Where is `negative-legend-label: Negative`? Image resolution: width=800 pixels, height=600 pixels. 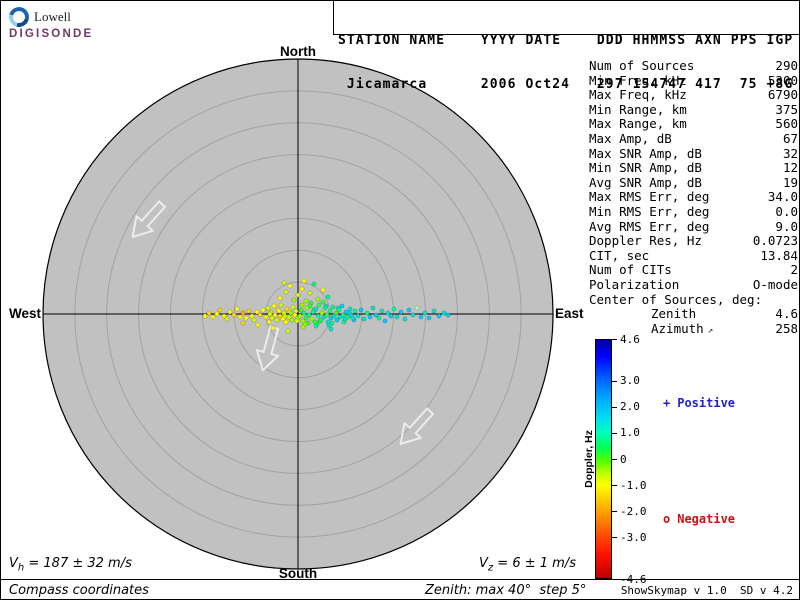 negative-legend-label: Negative is located at coordinates (706, 519).